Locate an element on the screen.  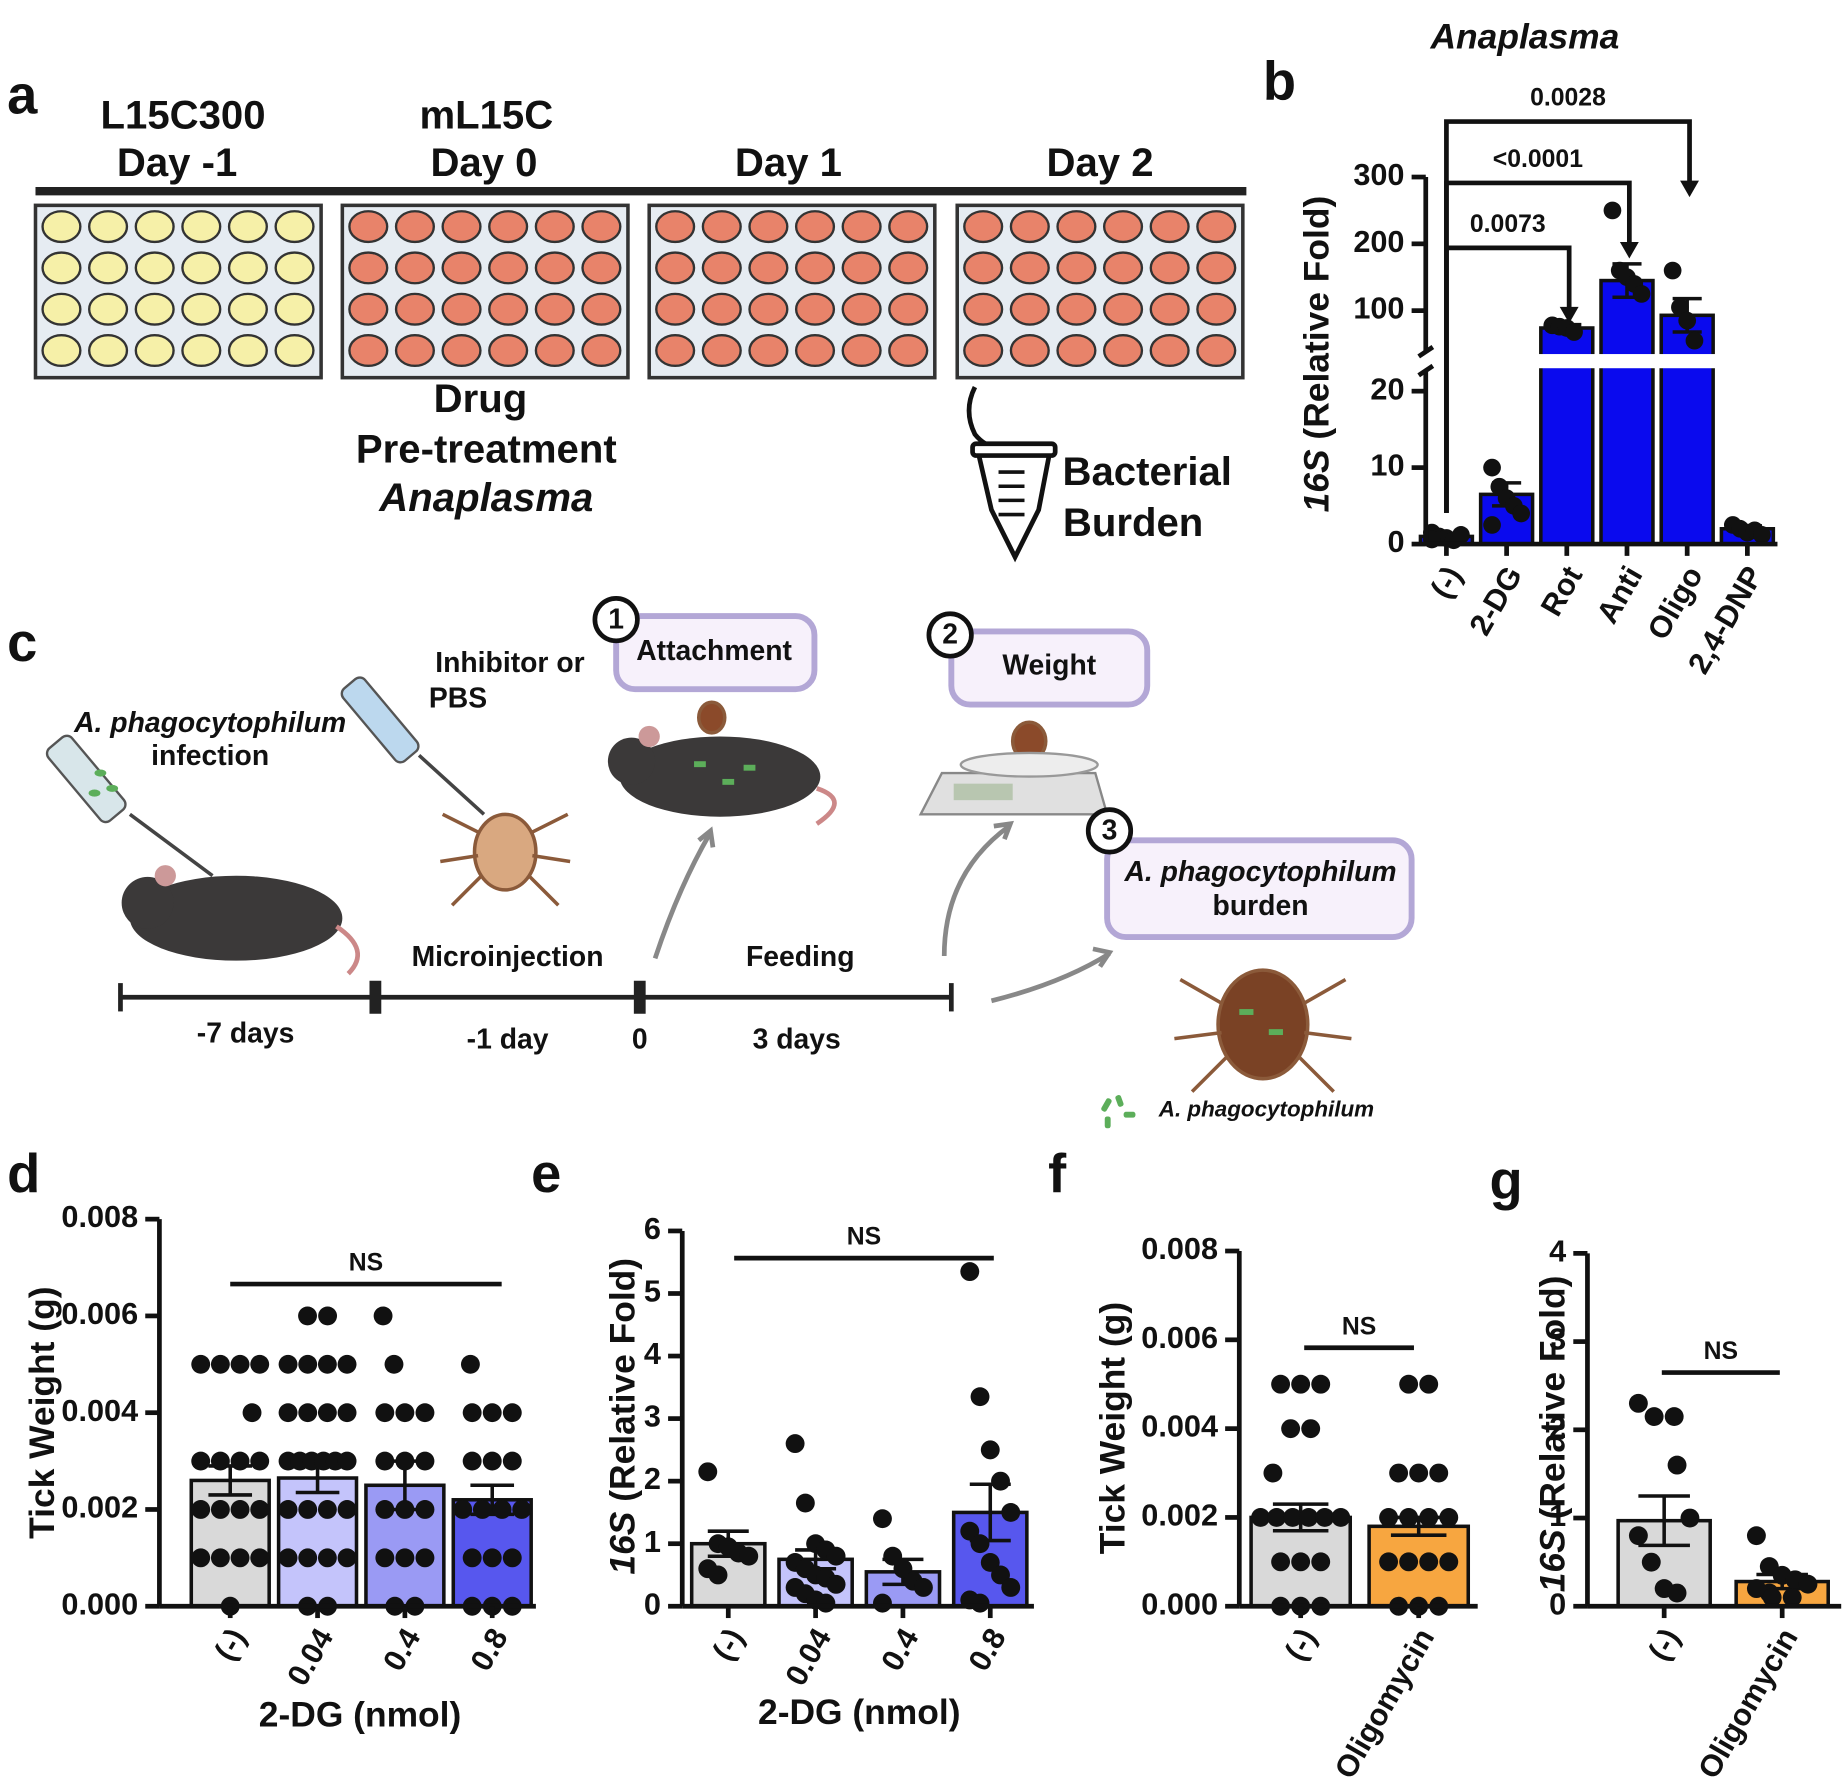
panel-label: a is located at coordinates (22, 94).